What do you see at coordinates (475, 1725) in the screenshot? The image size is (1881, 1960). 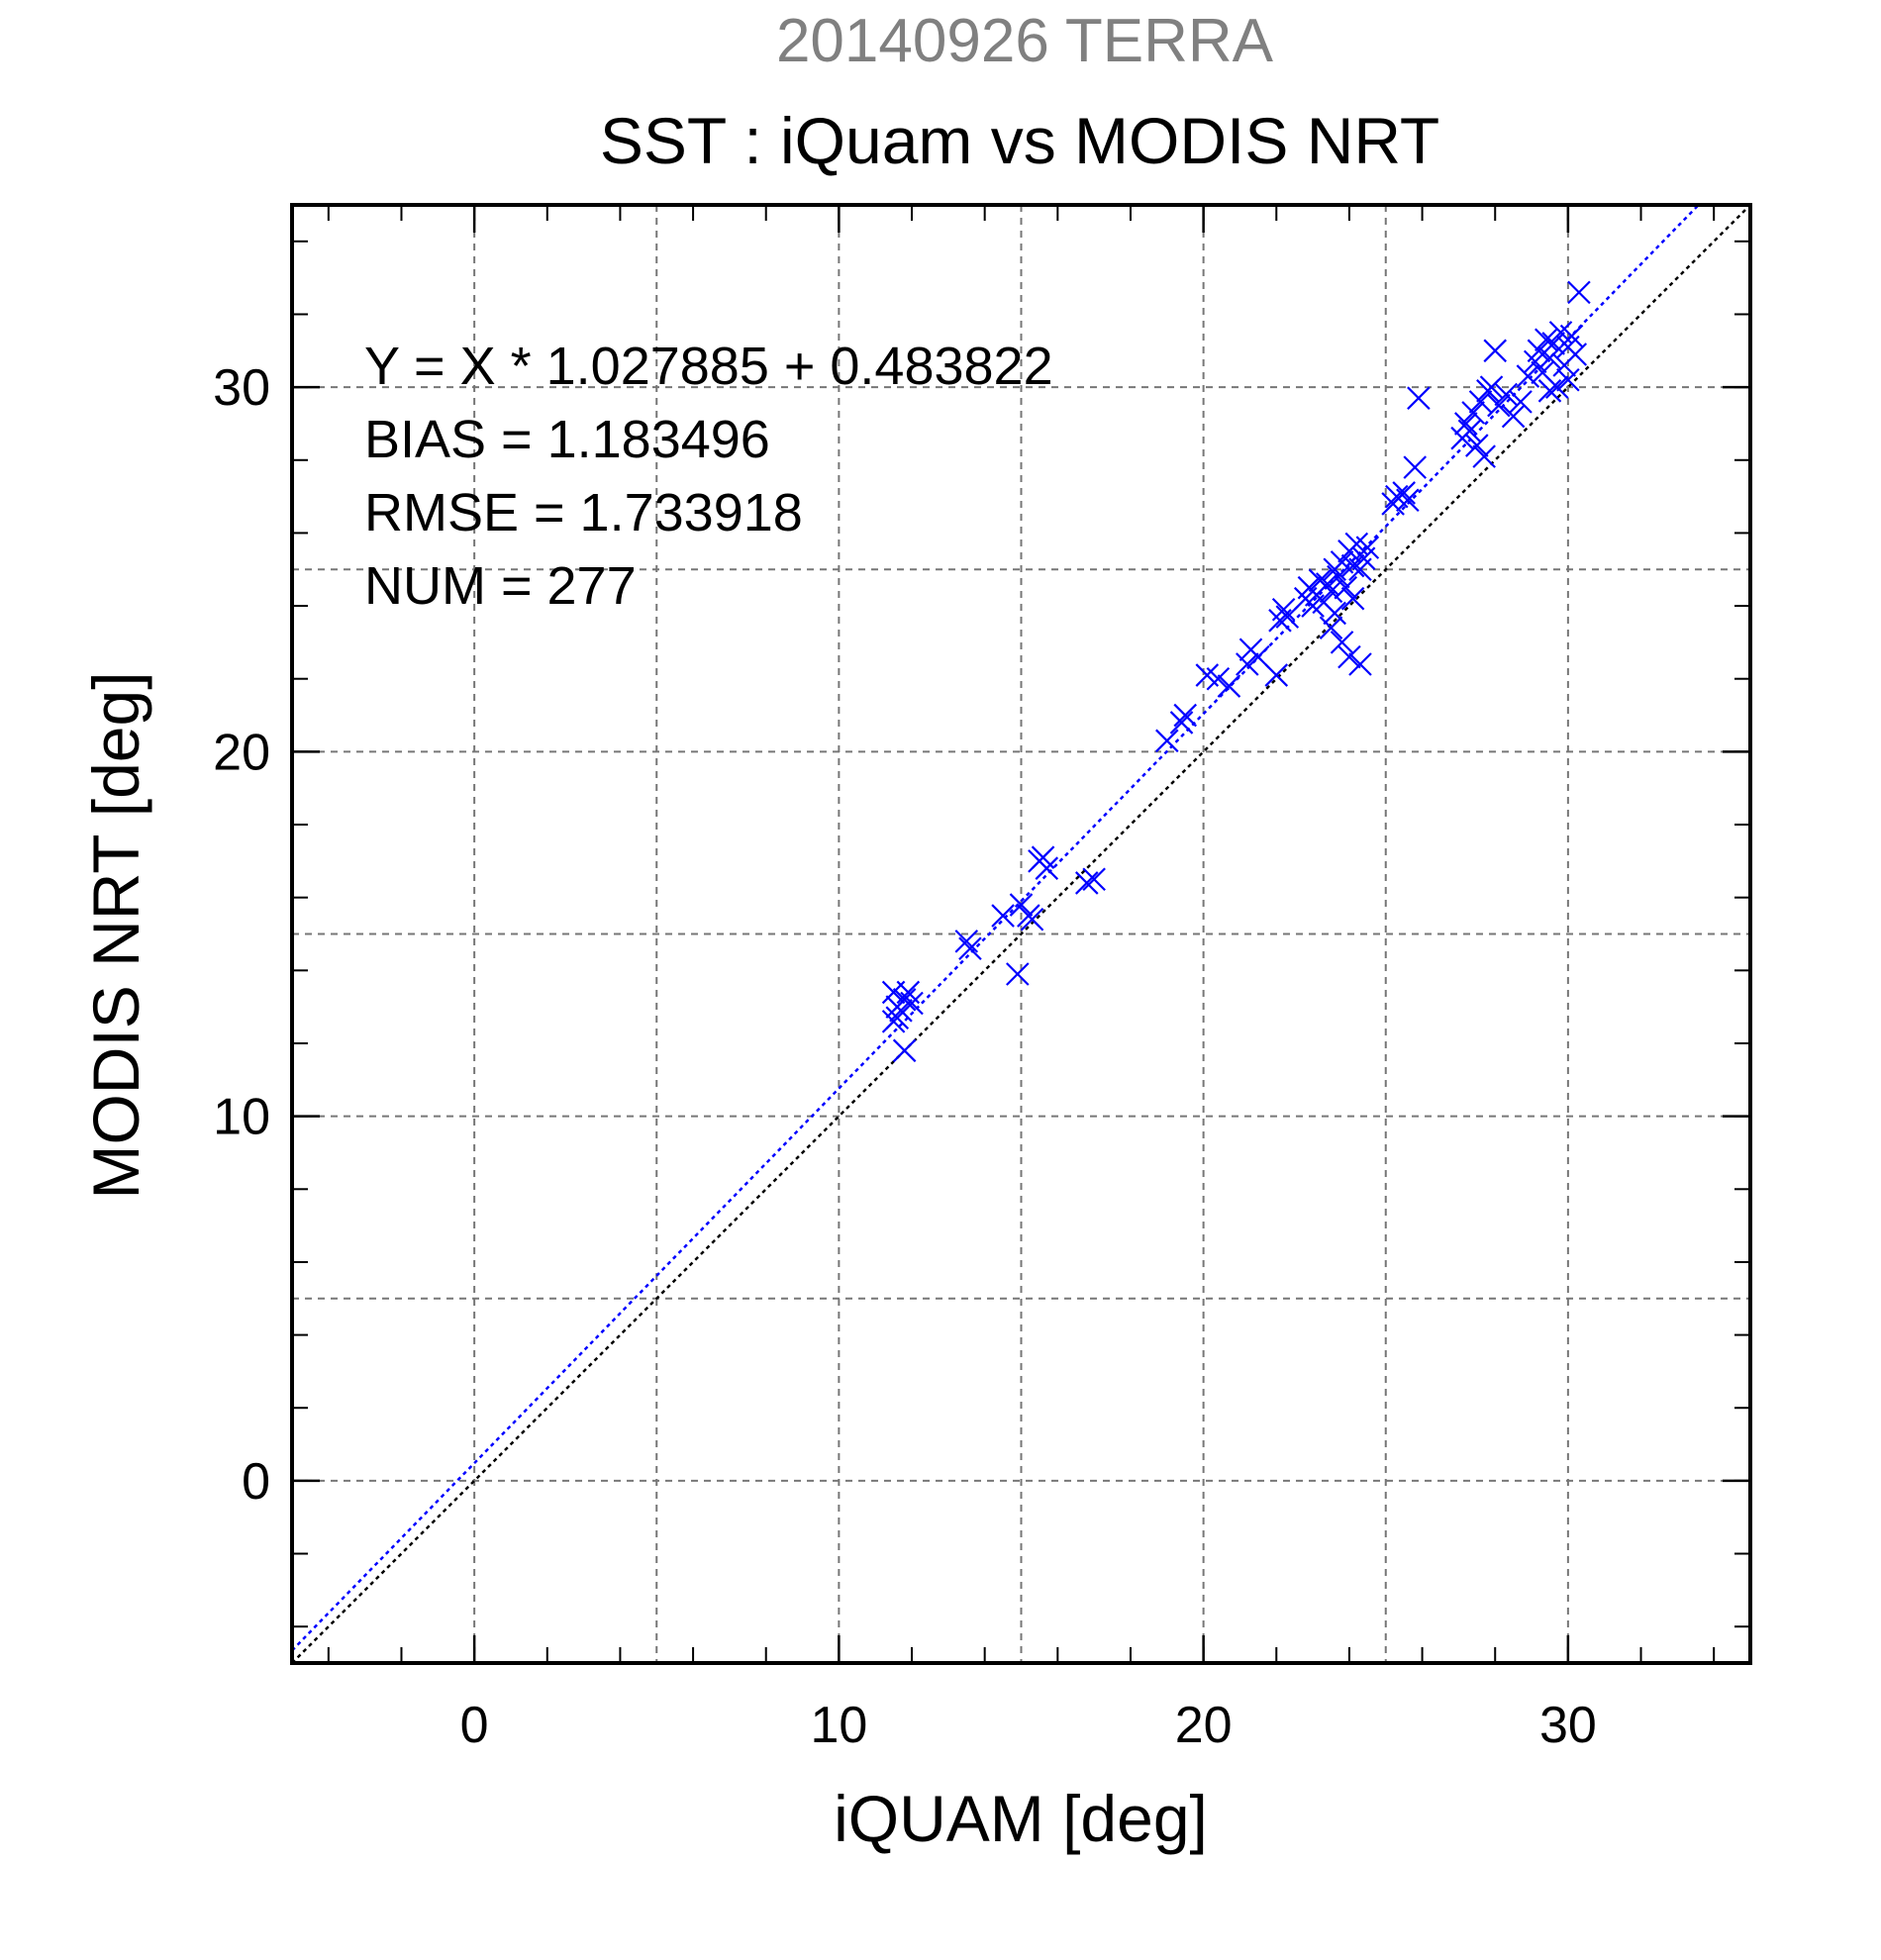 I see `x-tick-label: 0` at bounding box center [475, 1725].